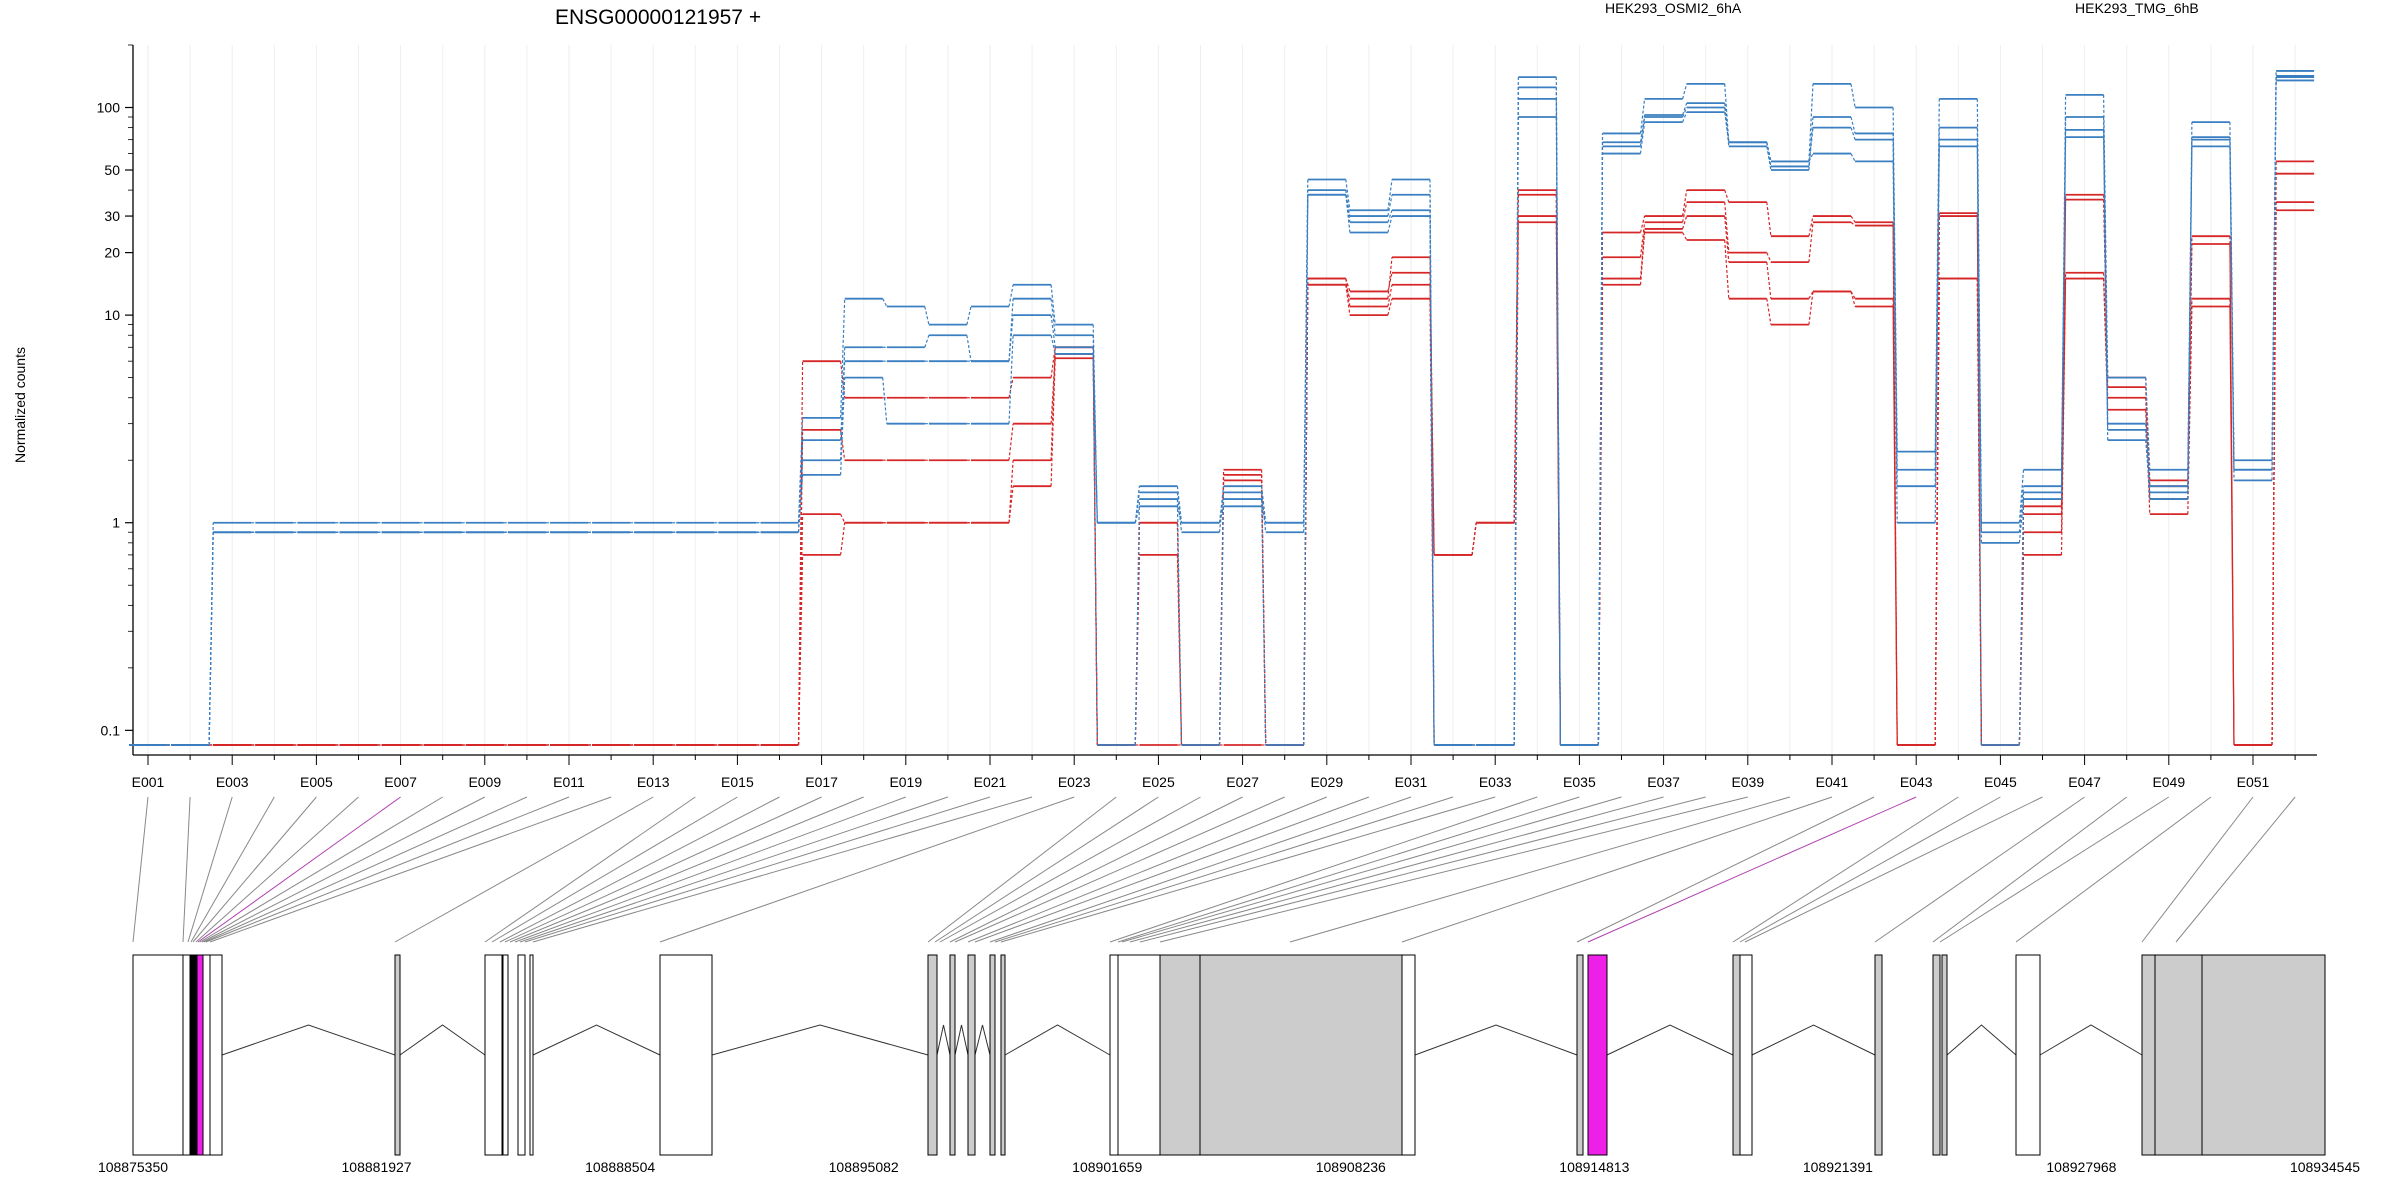 The width and height of the screenshot is (2400, 1200). What do you see at coordinates (1832, 782) in the screenshot?
I see `x-tick-label: E041` at bounding box center [1832, 782].